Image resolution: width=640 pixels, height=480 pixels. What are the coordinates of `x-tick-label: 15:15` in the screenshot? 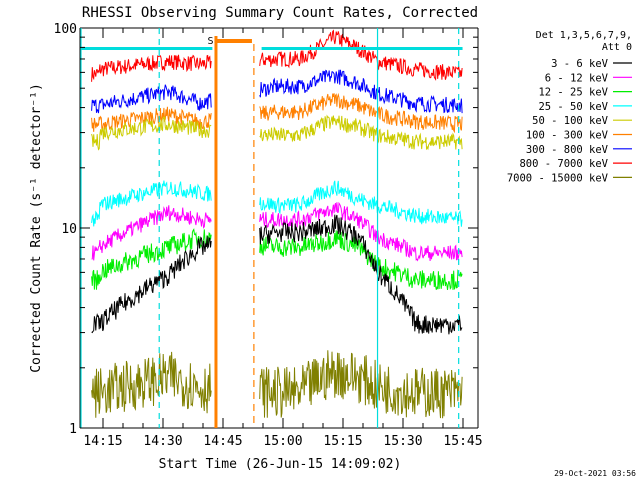 It's located at (342, 441).